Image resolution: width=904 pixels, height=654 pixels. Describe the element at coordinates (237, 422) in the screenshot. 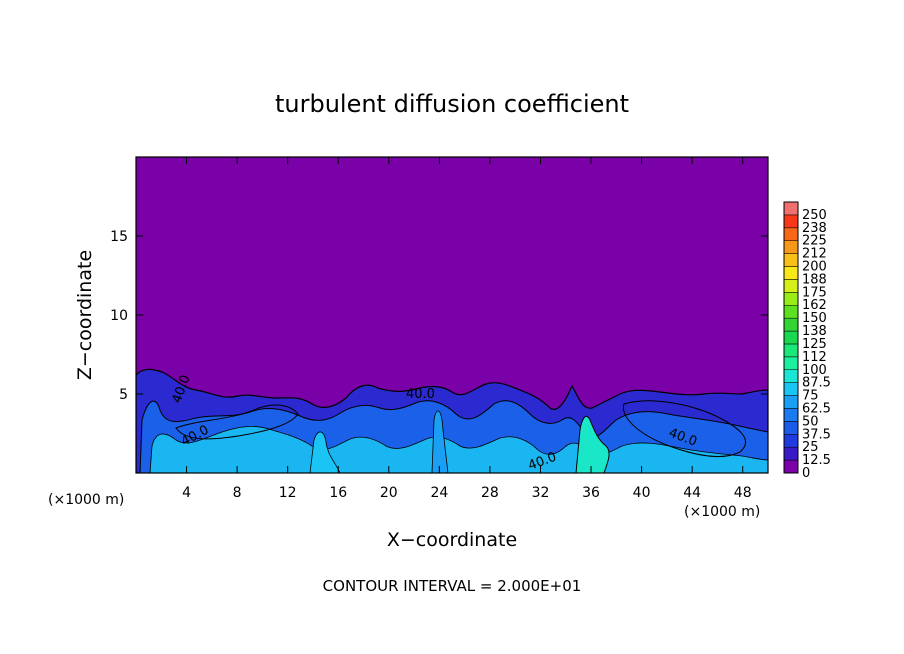

I see `orbit-contour-left` at that location.